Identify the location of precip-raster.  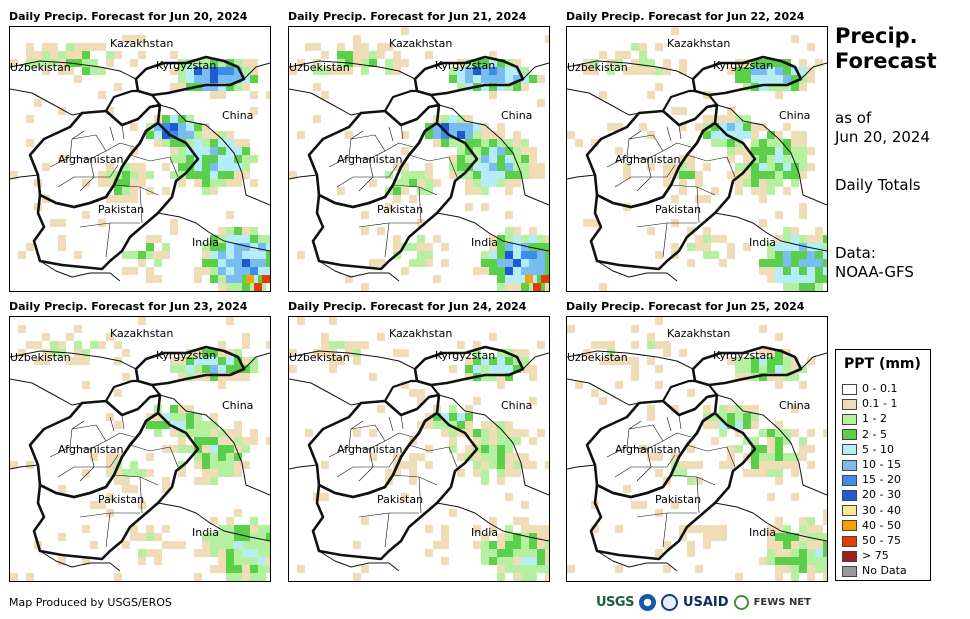
(140, 163).